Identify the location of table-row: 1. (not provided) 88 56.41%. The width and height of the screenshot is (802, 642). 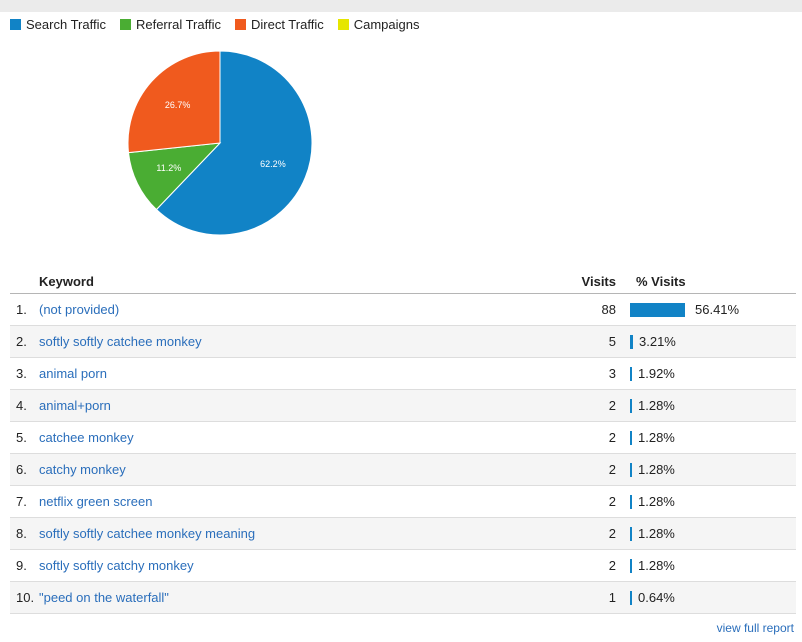
(403, 309).